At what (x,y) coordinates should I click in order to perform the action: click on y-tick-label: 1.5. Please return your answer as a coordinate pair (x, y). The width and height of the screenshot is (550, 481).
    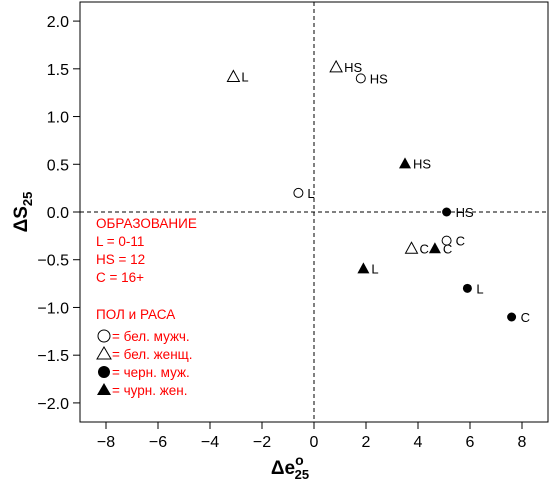
    Looking at the image, I should click on (58, 70).